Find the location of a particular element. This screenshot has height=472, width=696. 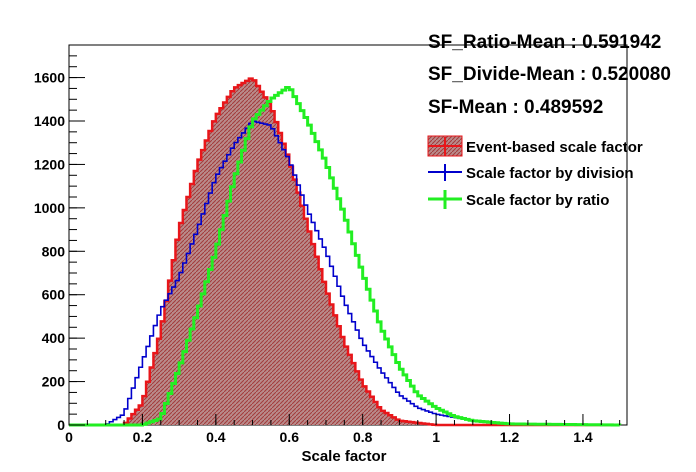

x-tick-label: 1 is located at coordinates (436, 437).